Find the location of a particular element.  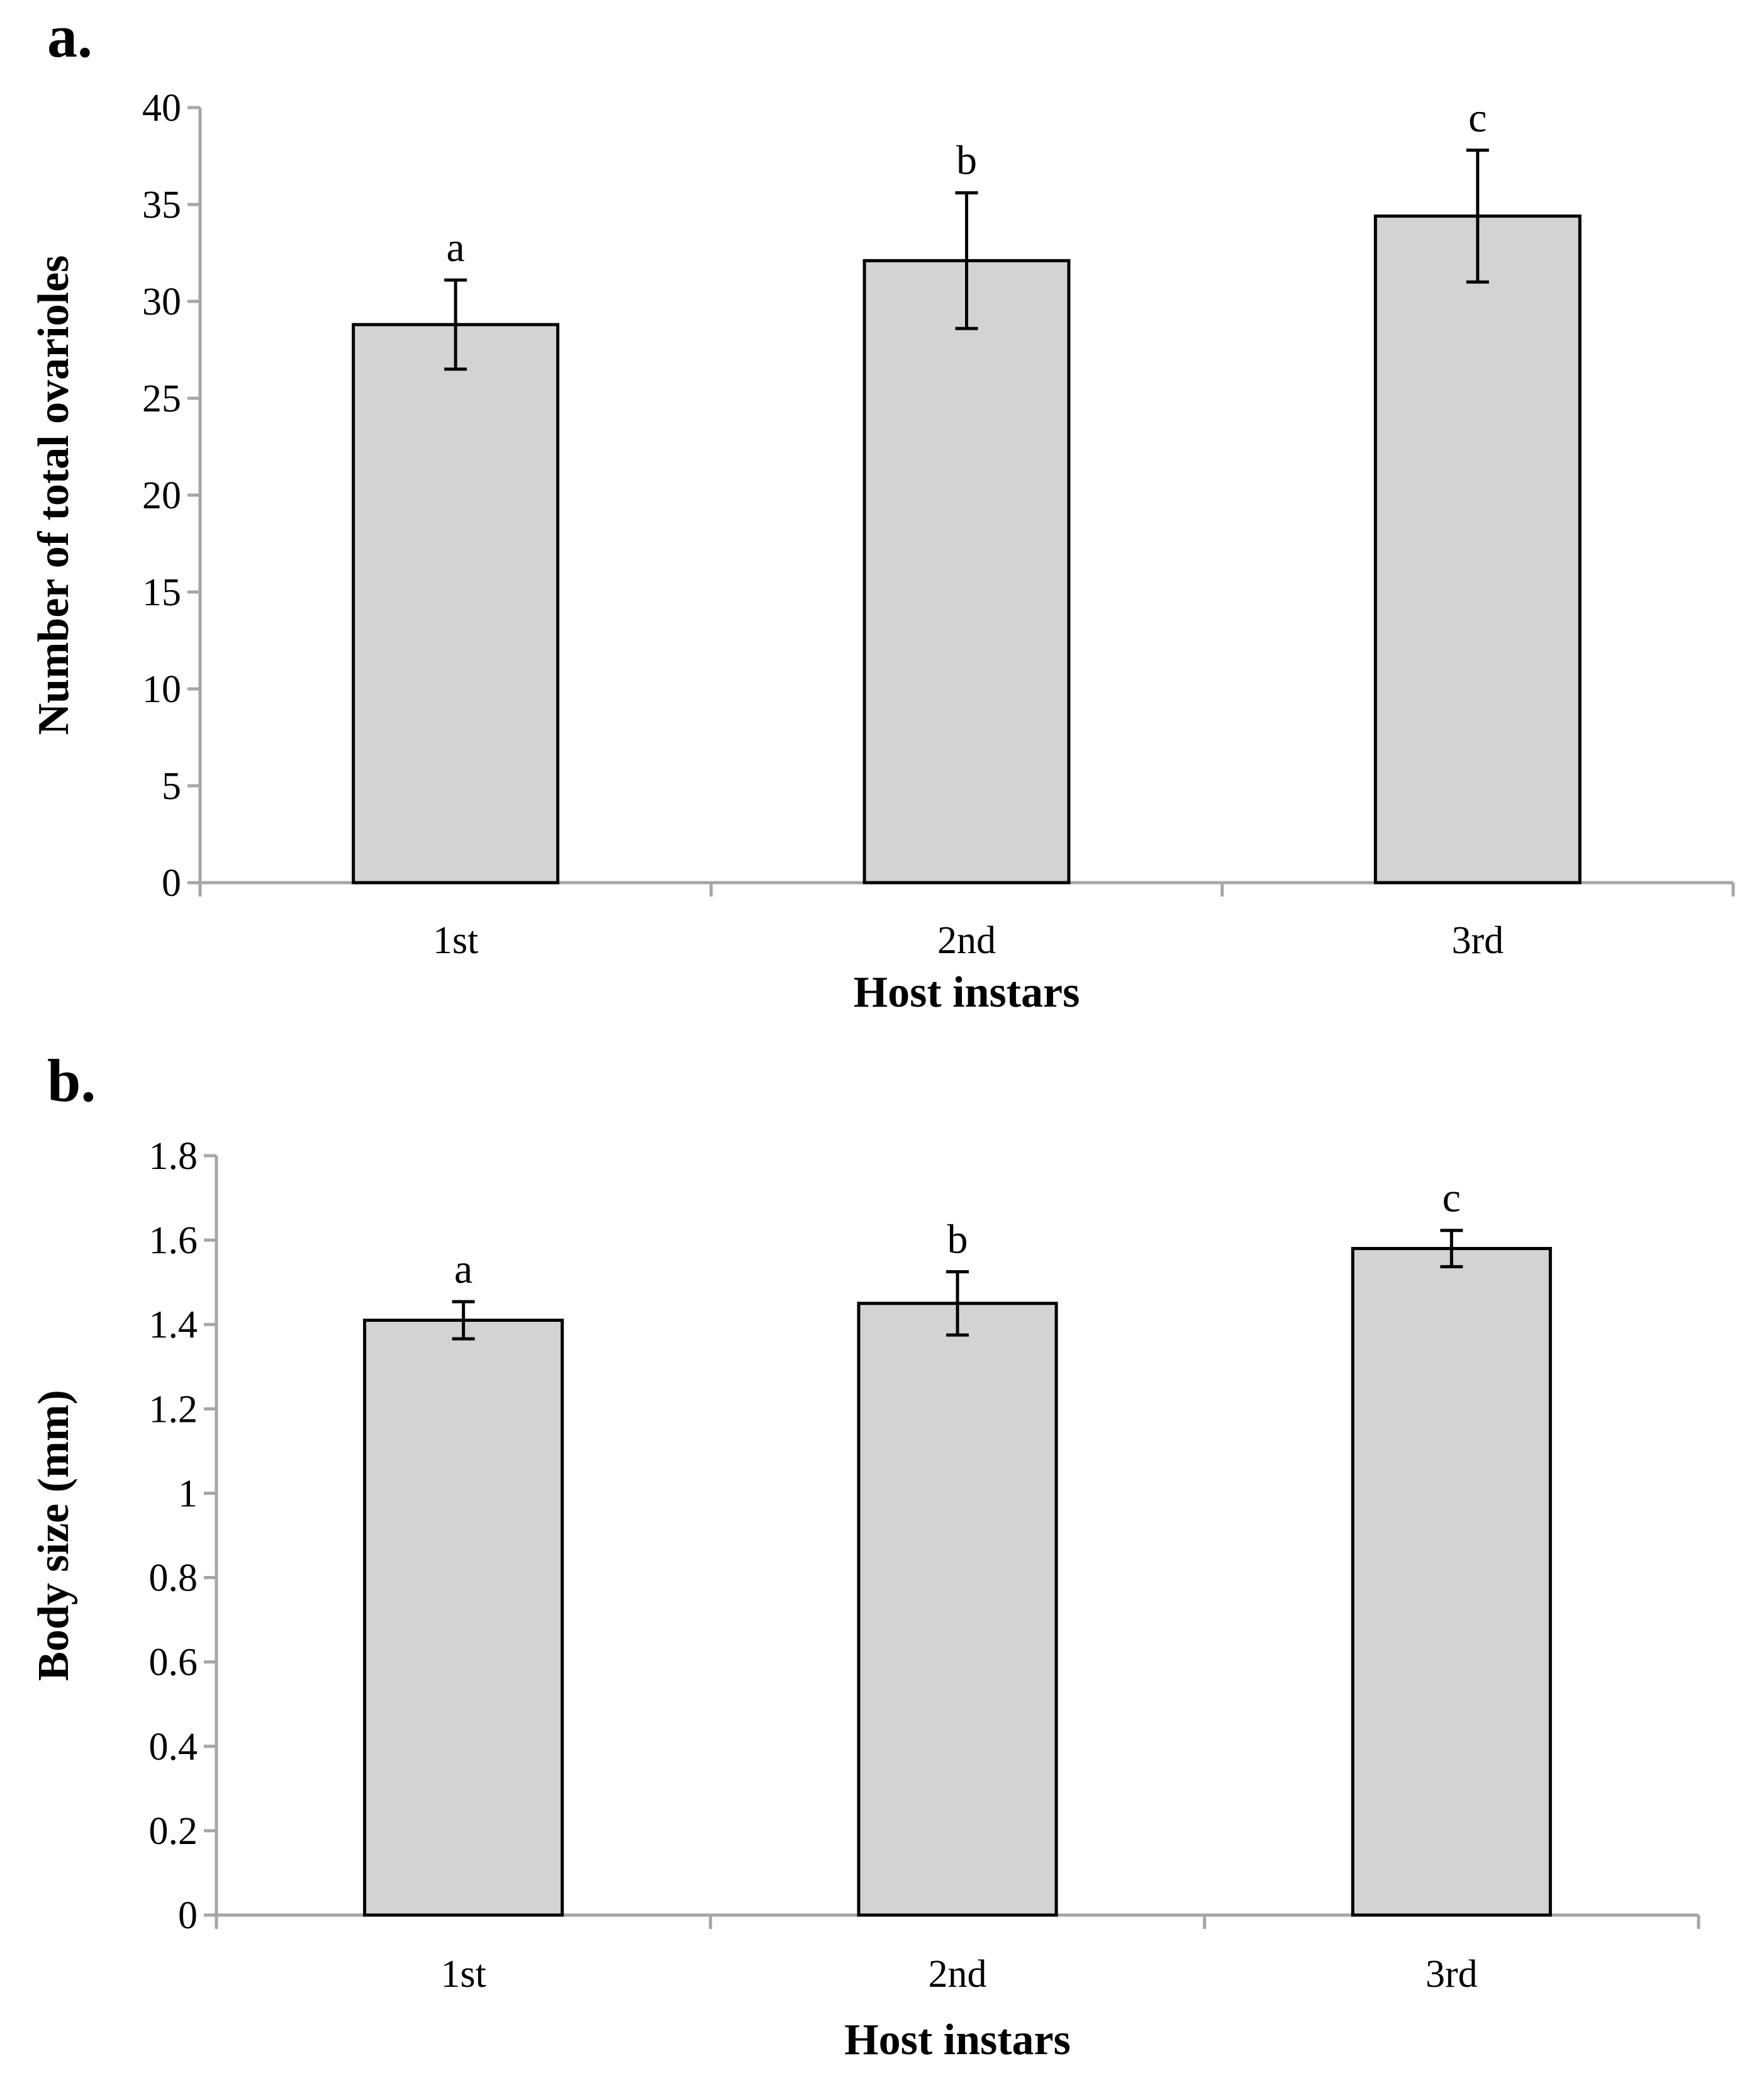

y-tick-label: 0.6 is located at coordinates (173, 1662).